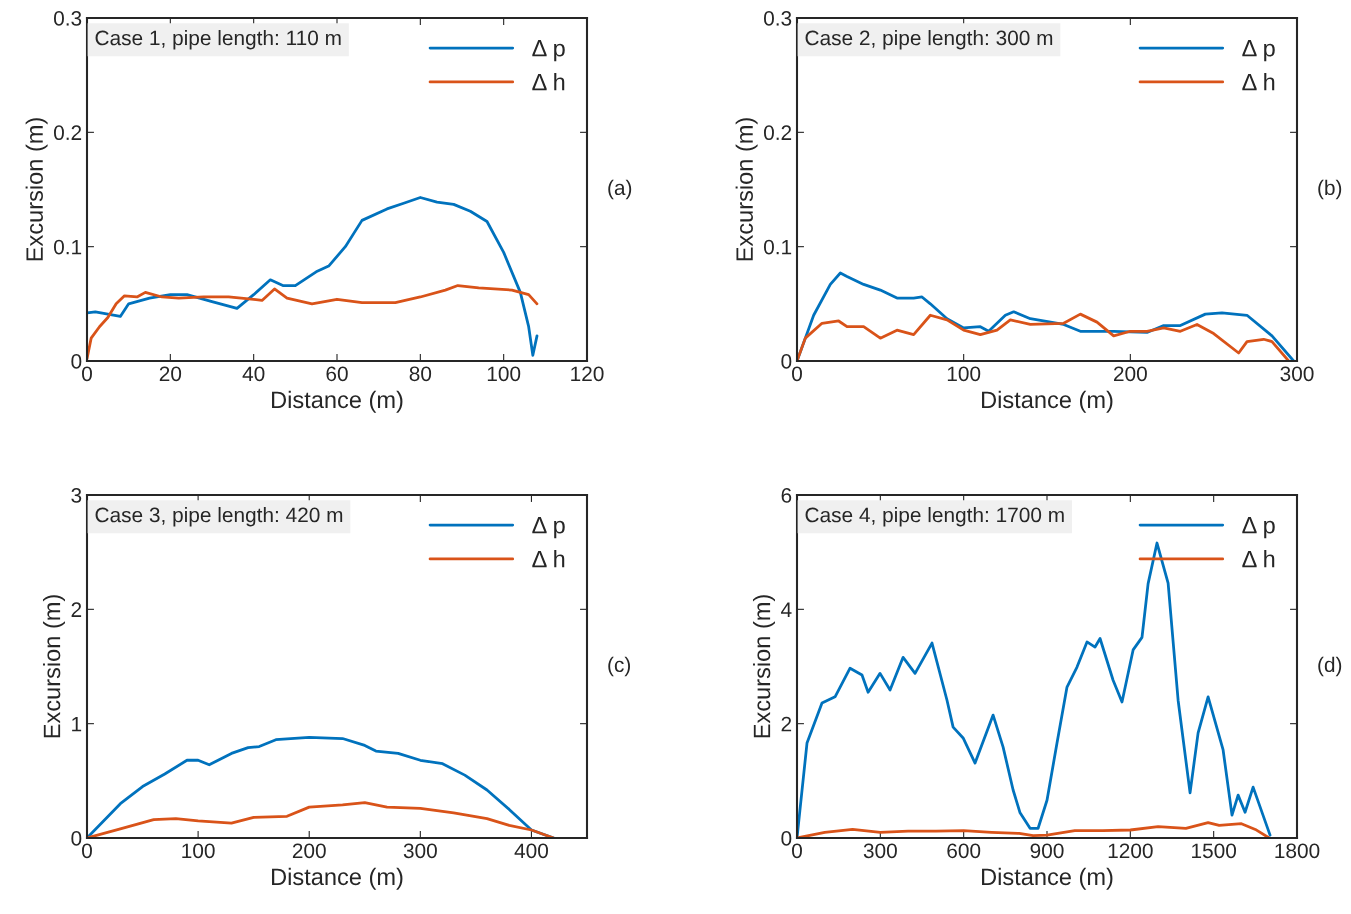 The image size is (1351, 914). I want to click on x-tick-label: 1200, so click(1130, 851).